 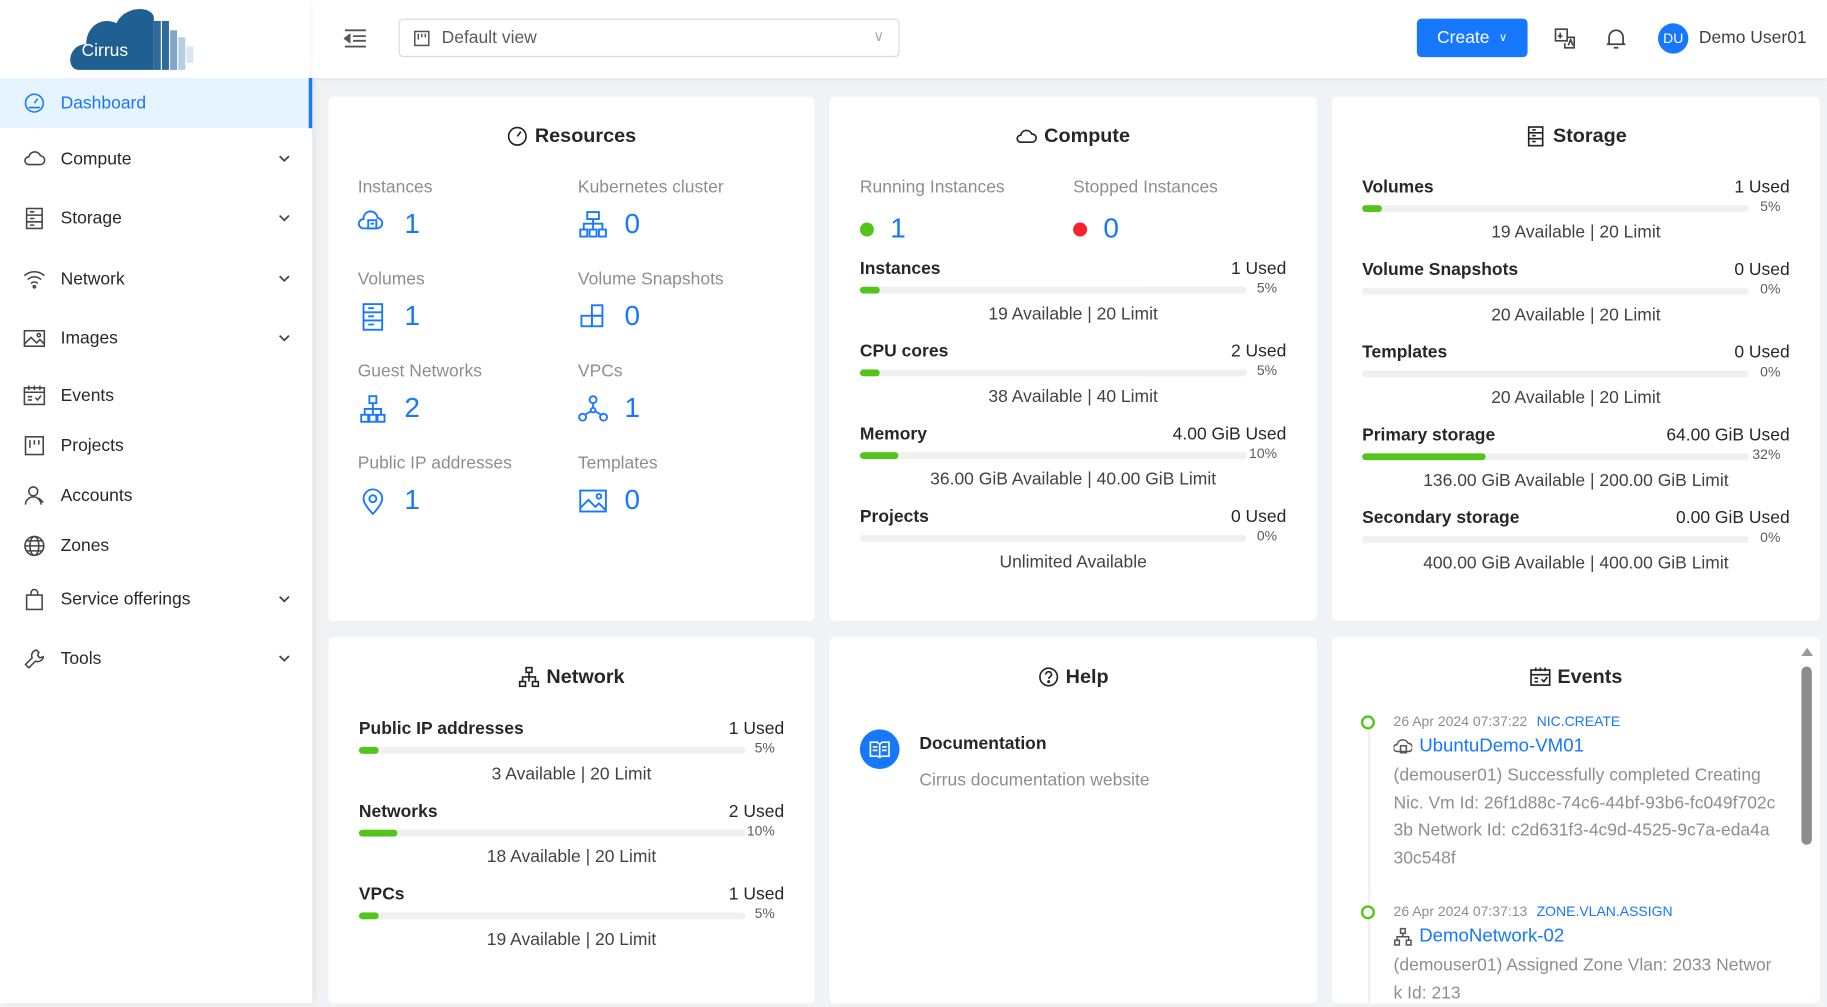 I want to click on username: Demo User01, so click(x=1752, y=37).